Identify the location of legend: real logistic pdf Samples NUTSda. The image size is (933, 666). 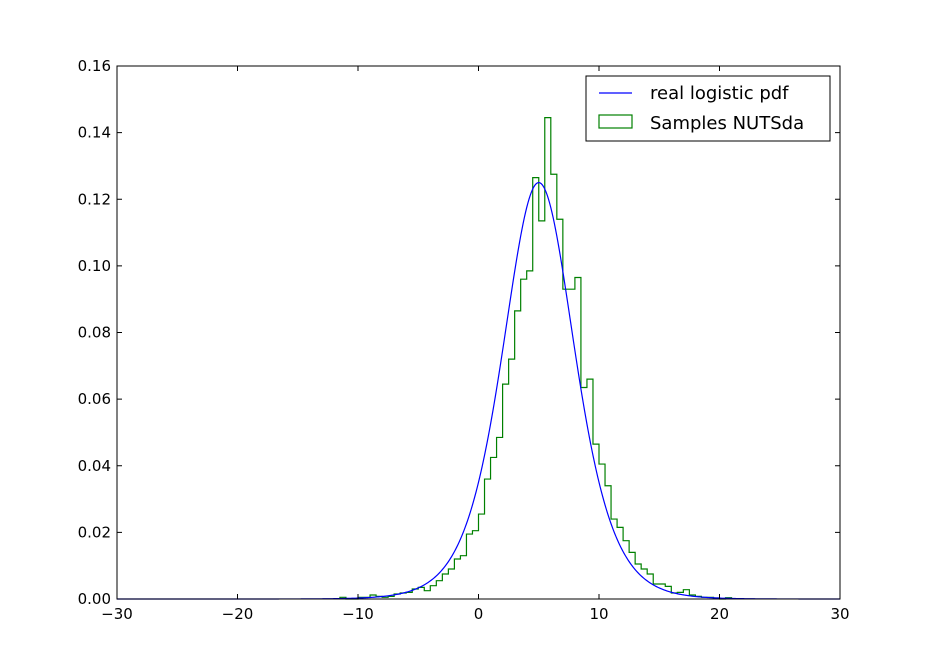
(708, 108).